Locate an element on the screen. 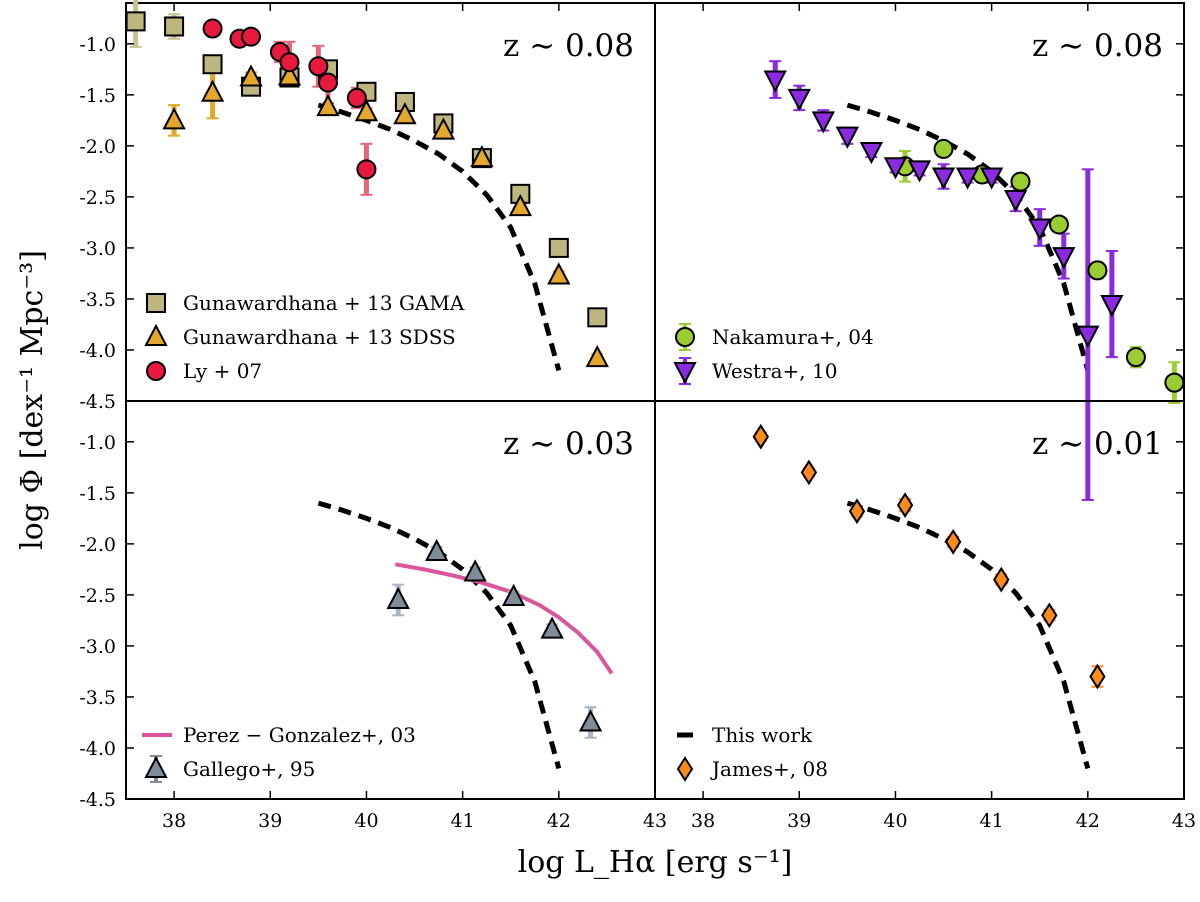  redshift-label: z ∼ 0.03 is located at coordinates (568, 444).